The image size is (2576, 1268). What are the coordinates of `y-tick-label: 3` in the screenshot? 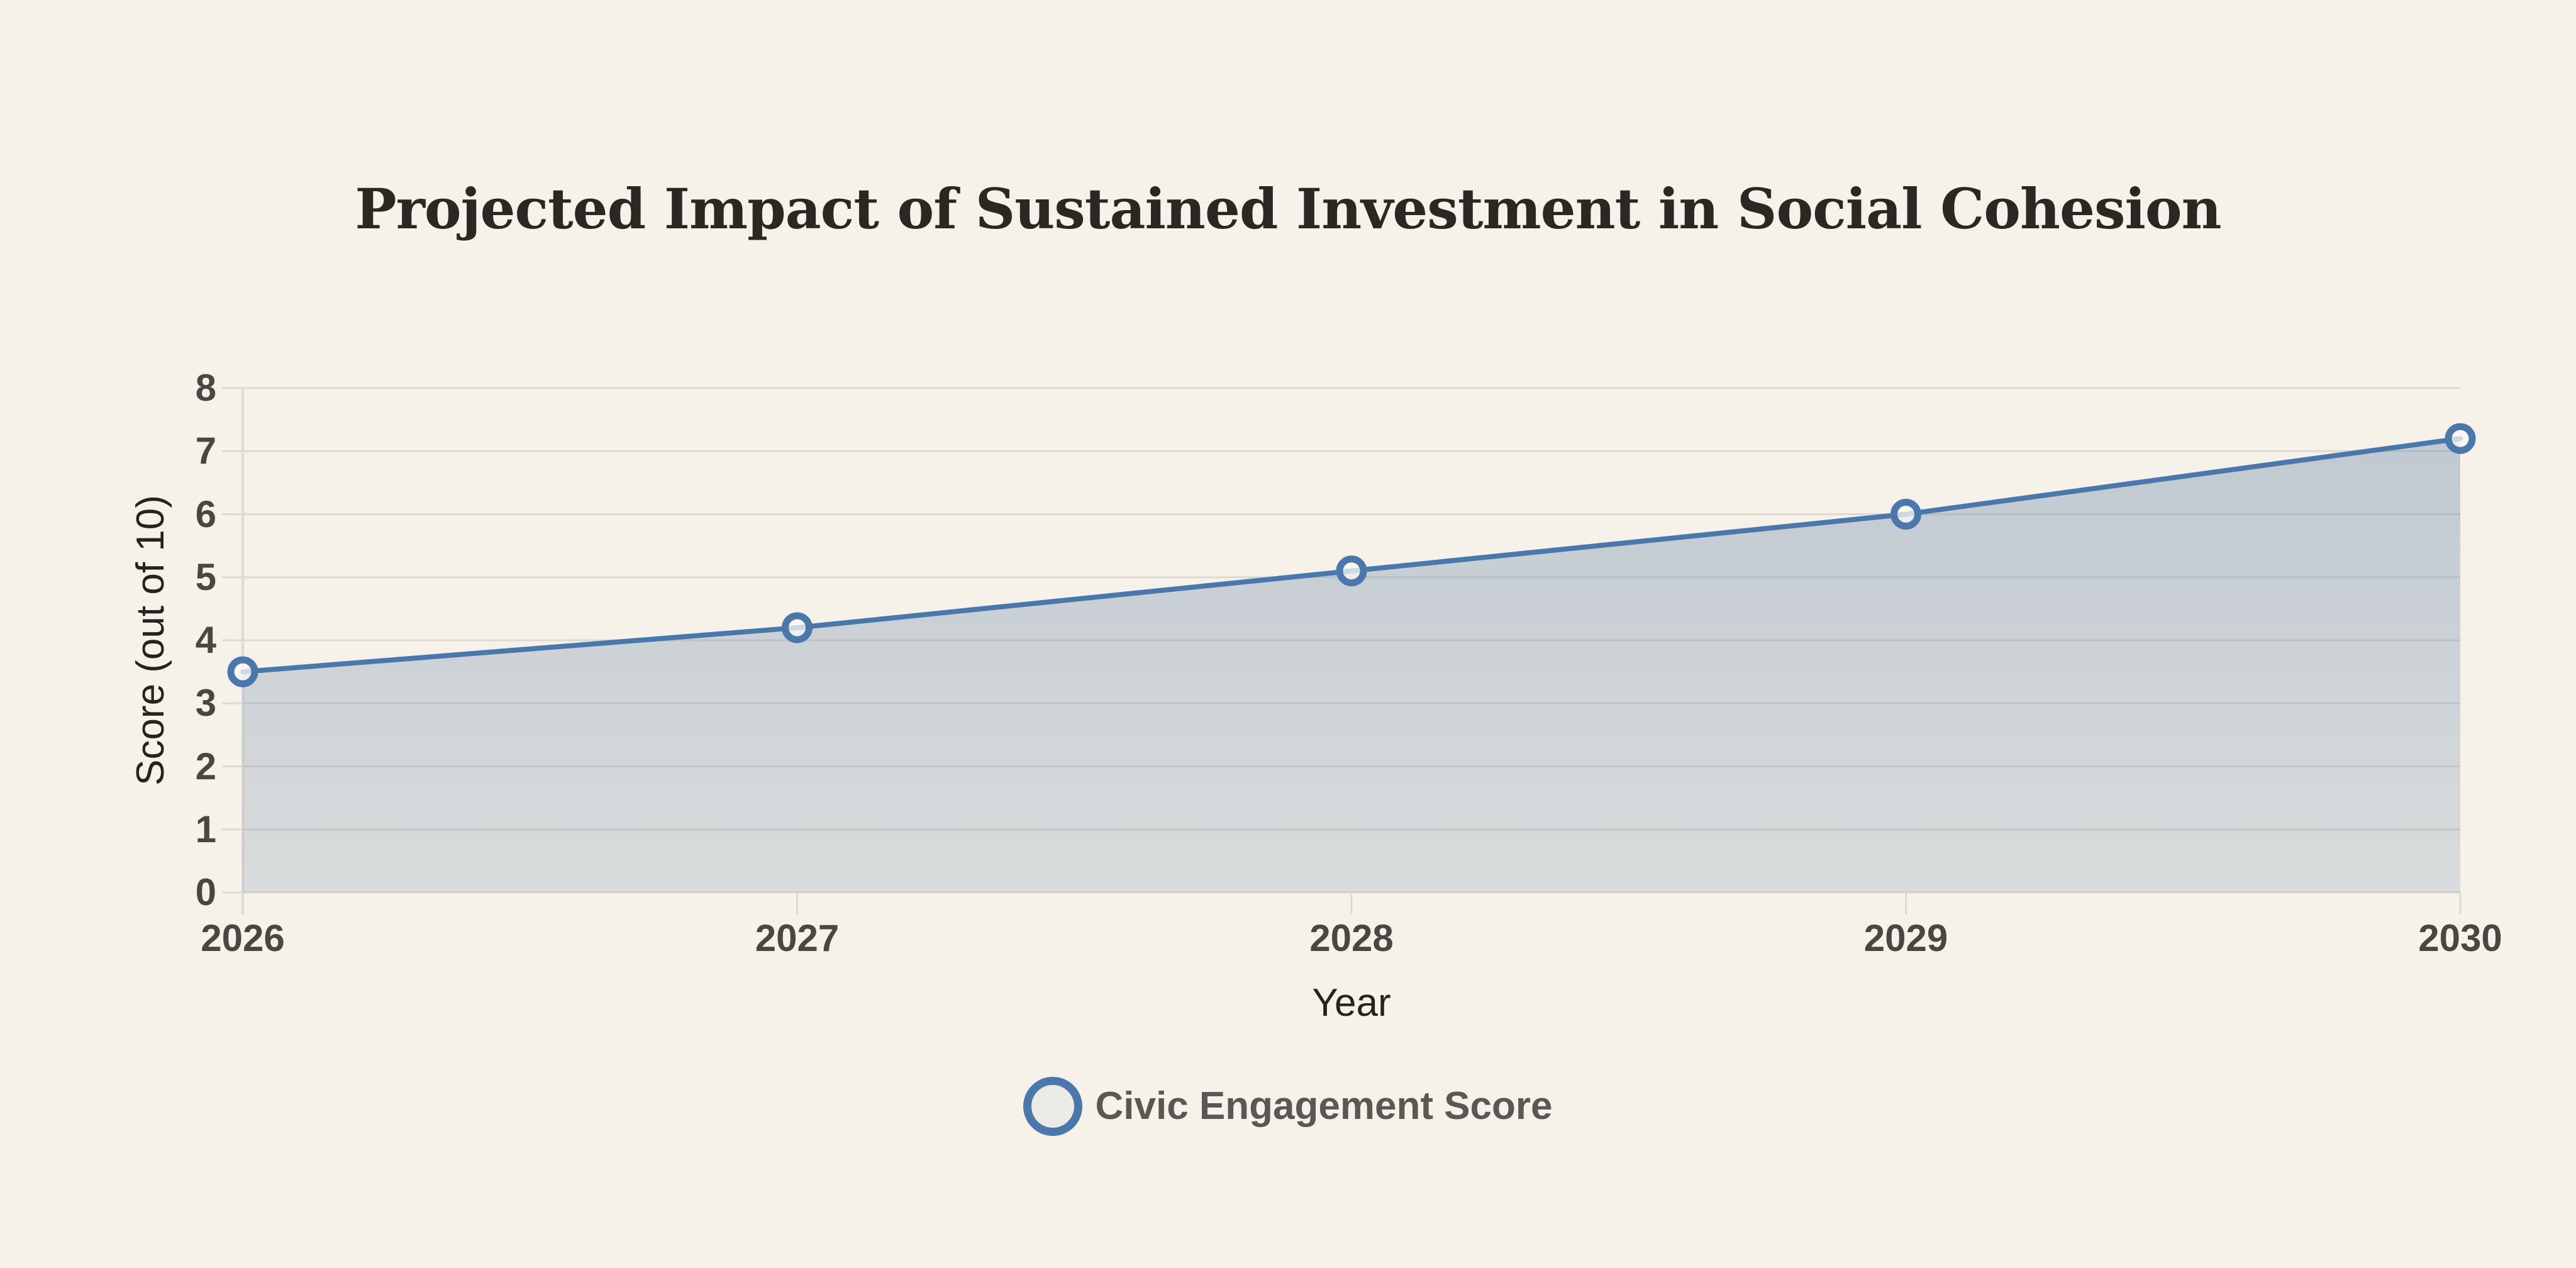 It's located at (205, 704).